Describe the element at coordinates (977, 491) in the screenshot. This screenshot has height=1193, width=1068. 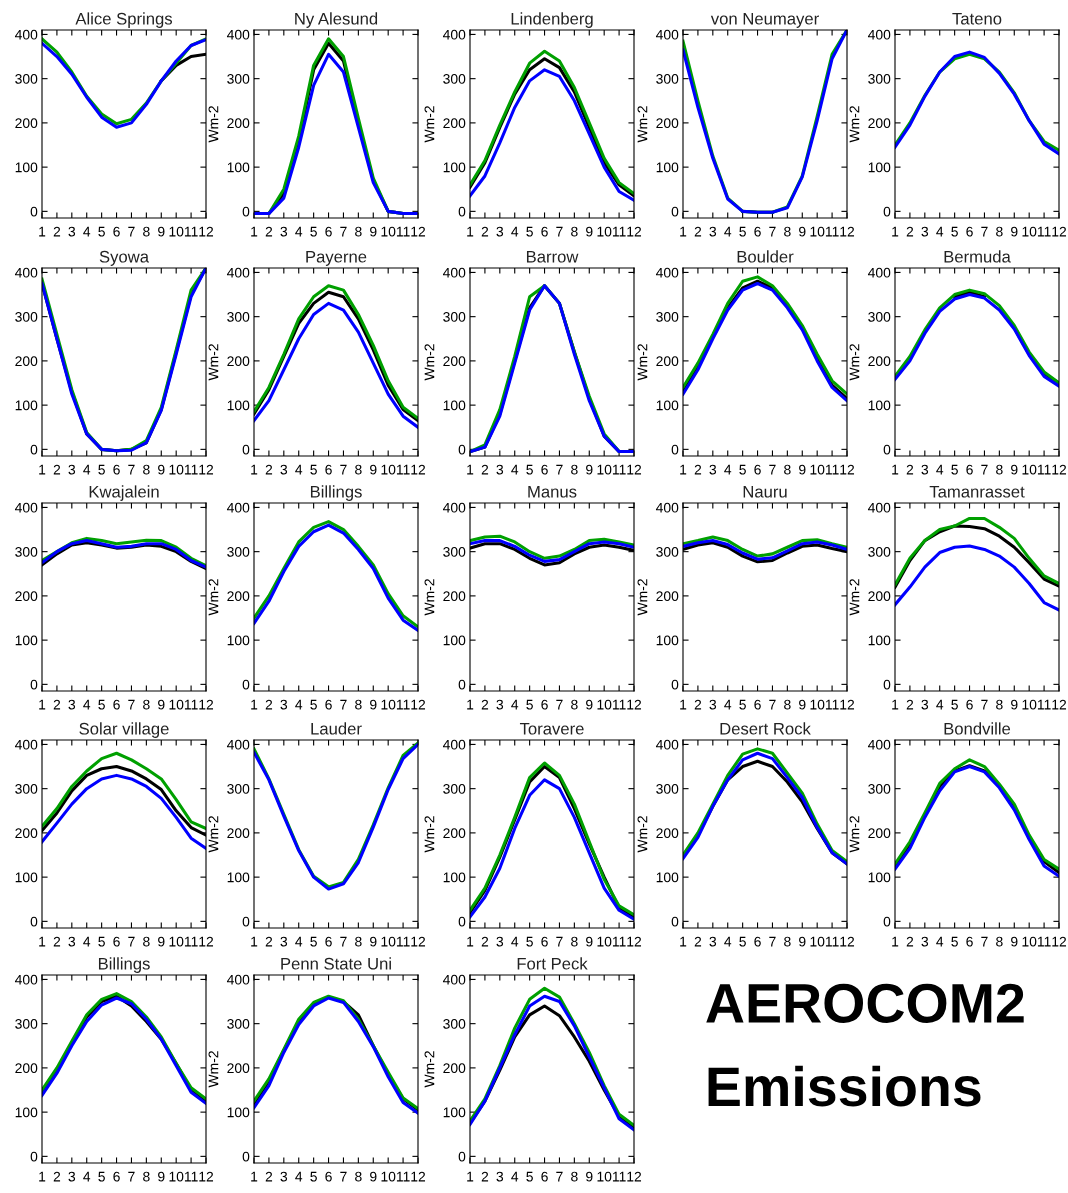
I see `chart-title: Tamanrasset` at that location.